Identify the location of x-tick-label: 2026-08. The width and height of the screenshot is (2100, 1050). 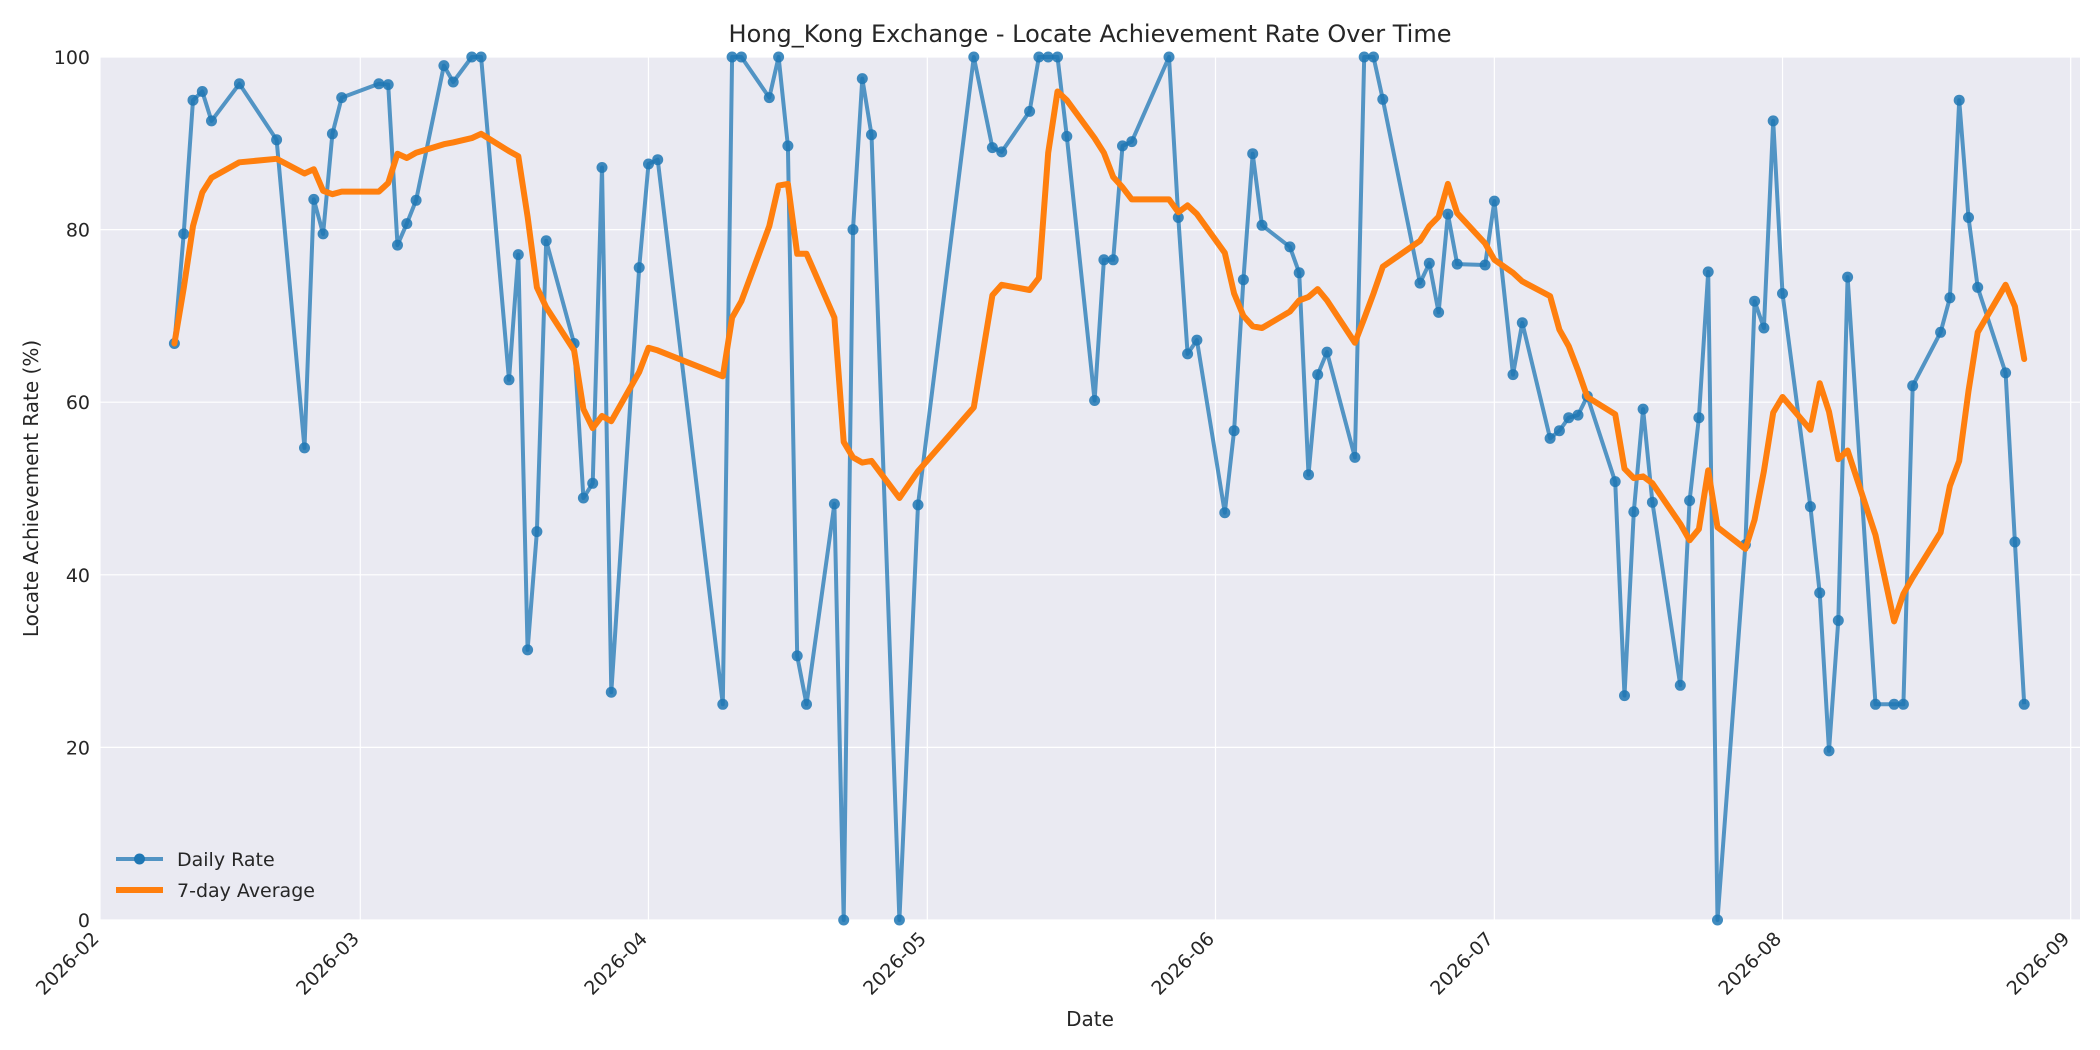
(1750, 964).